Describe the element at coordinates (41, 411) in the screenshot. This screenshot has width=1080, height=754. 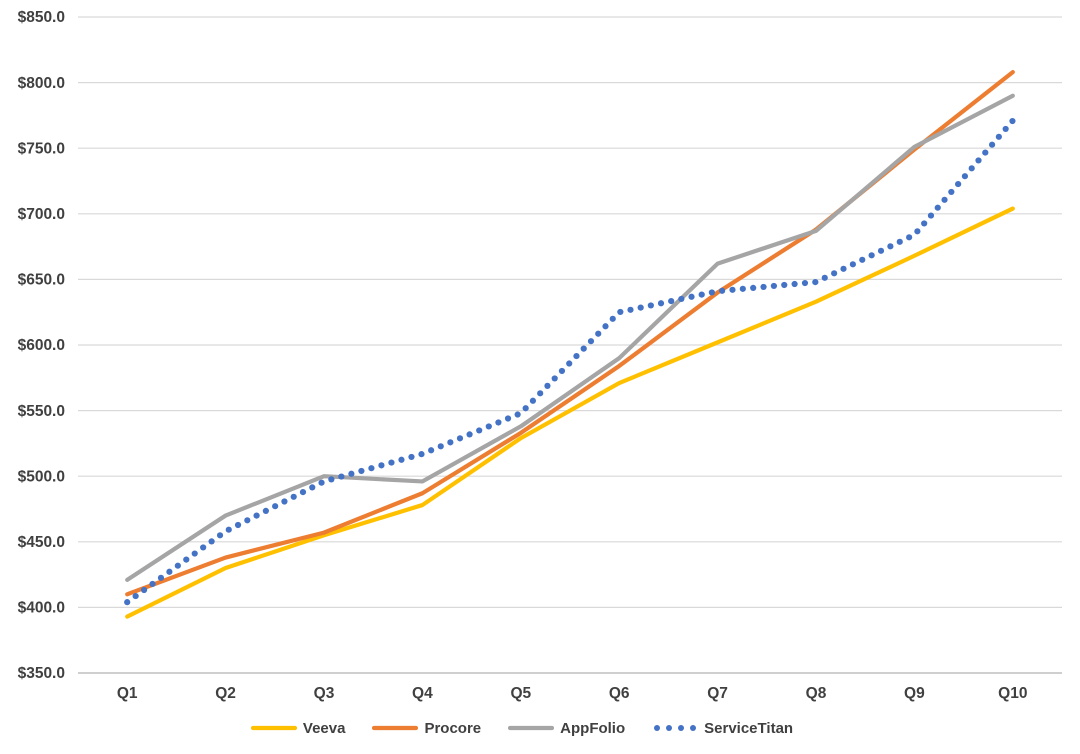
I see `y-axis-label: $550.0` at that location.